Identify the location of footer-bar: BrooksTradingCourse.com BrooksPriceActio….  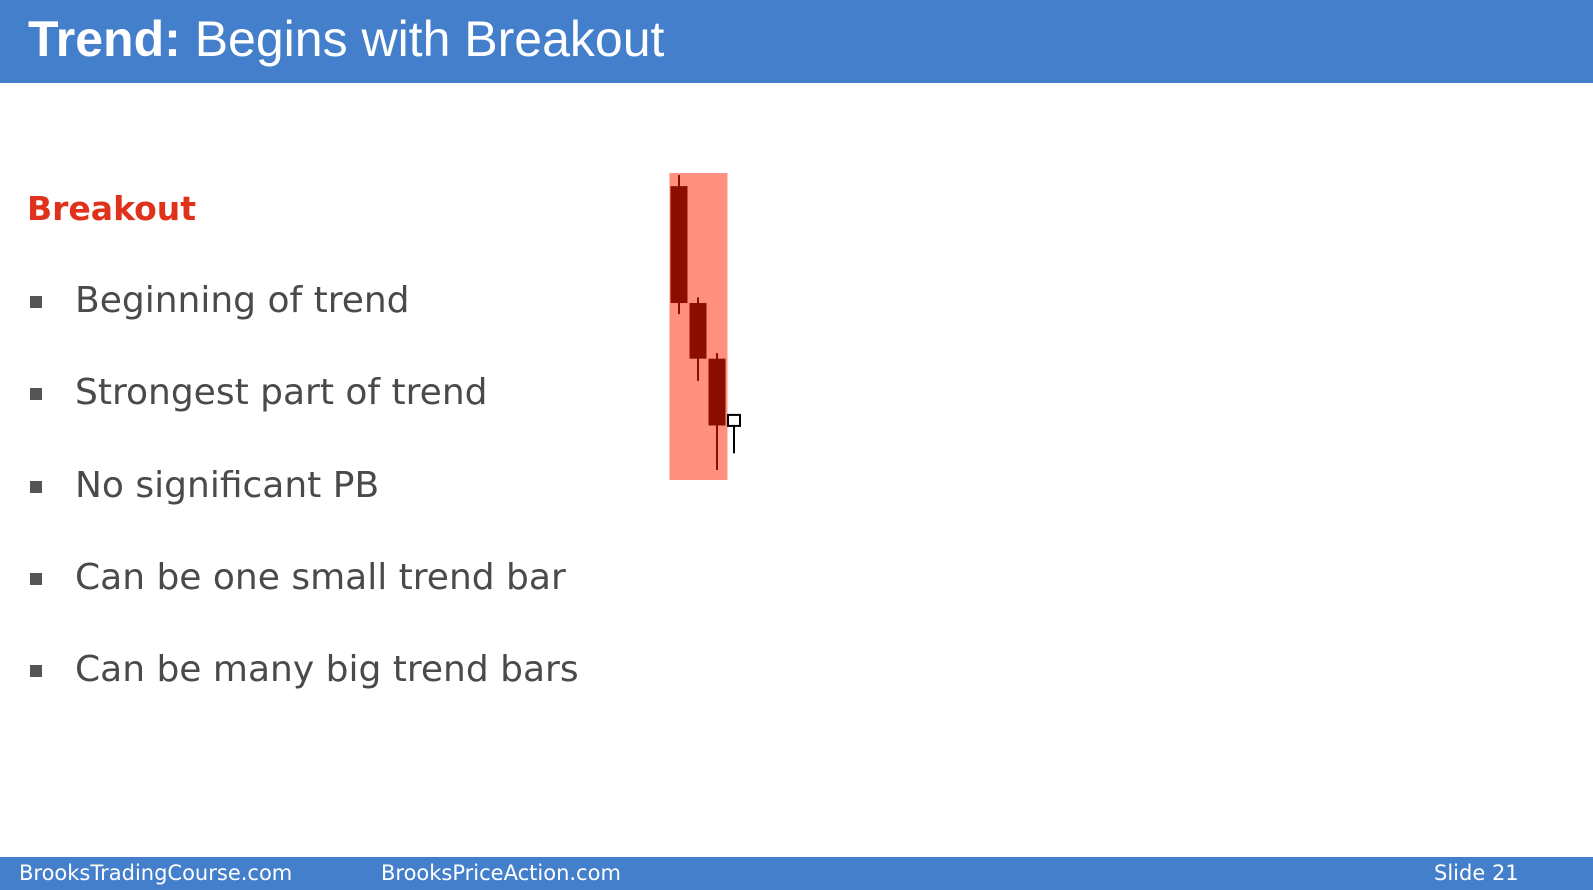
(796, 873).